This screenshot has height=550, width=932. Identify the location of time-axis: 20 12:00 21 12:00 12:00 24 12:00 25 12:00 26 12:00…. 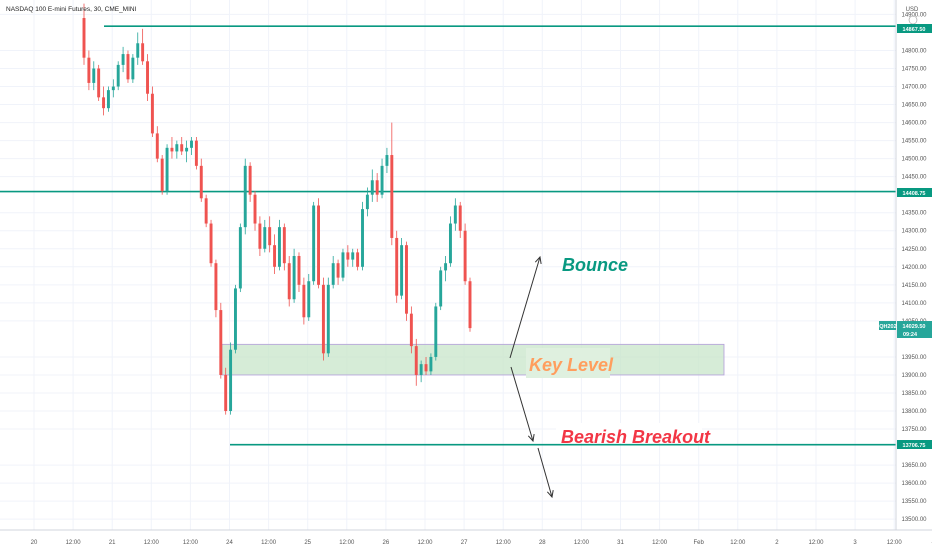
(481, 543).